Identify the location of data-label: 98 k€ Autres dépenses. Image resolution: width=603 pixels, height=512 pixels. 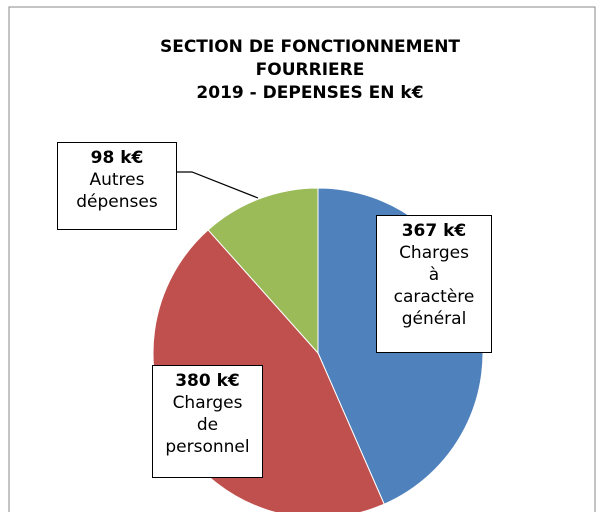
(117, 186).